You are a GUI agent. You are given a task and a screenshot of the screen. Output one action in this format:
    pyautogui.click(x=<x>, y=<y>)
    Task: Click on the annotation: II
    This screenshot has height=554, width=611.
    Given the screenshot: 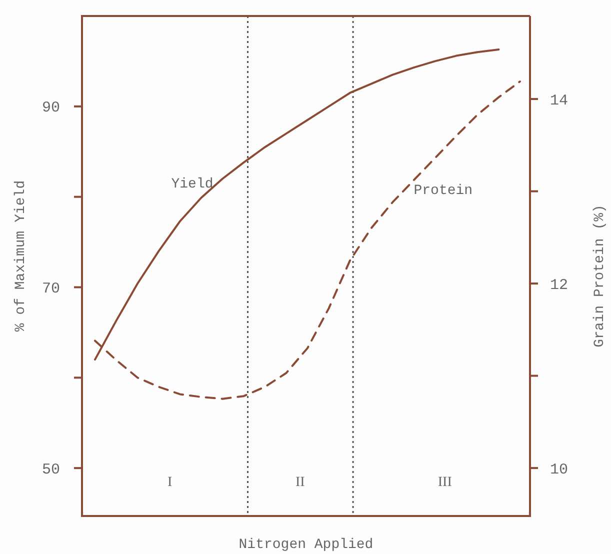 What is the action you would take?
    pyautogui.click(x=301, y=482)
    